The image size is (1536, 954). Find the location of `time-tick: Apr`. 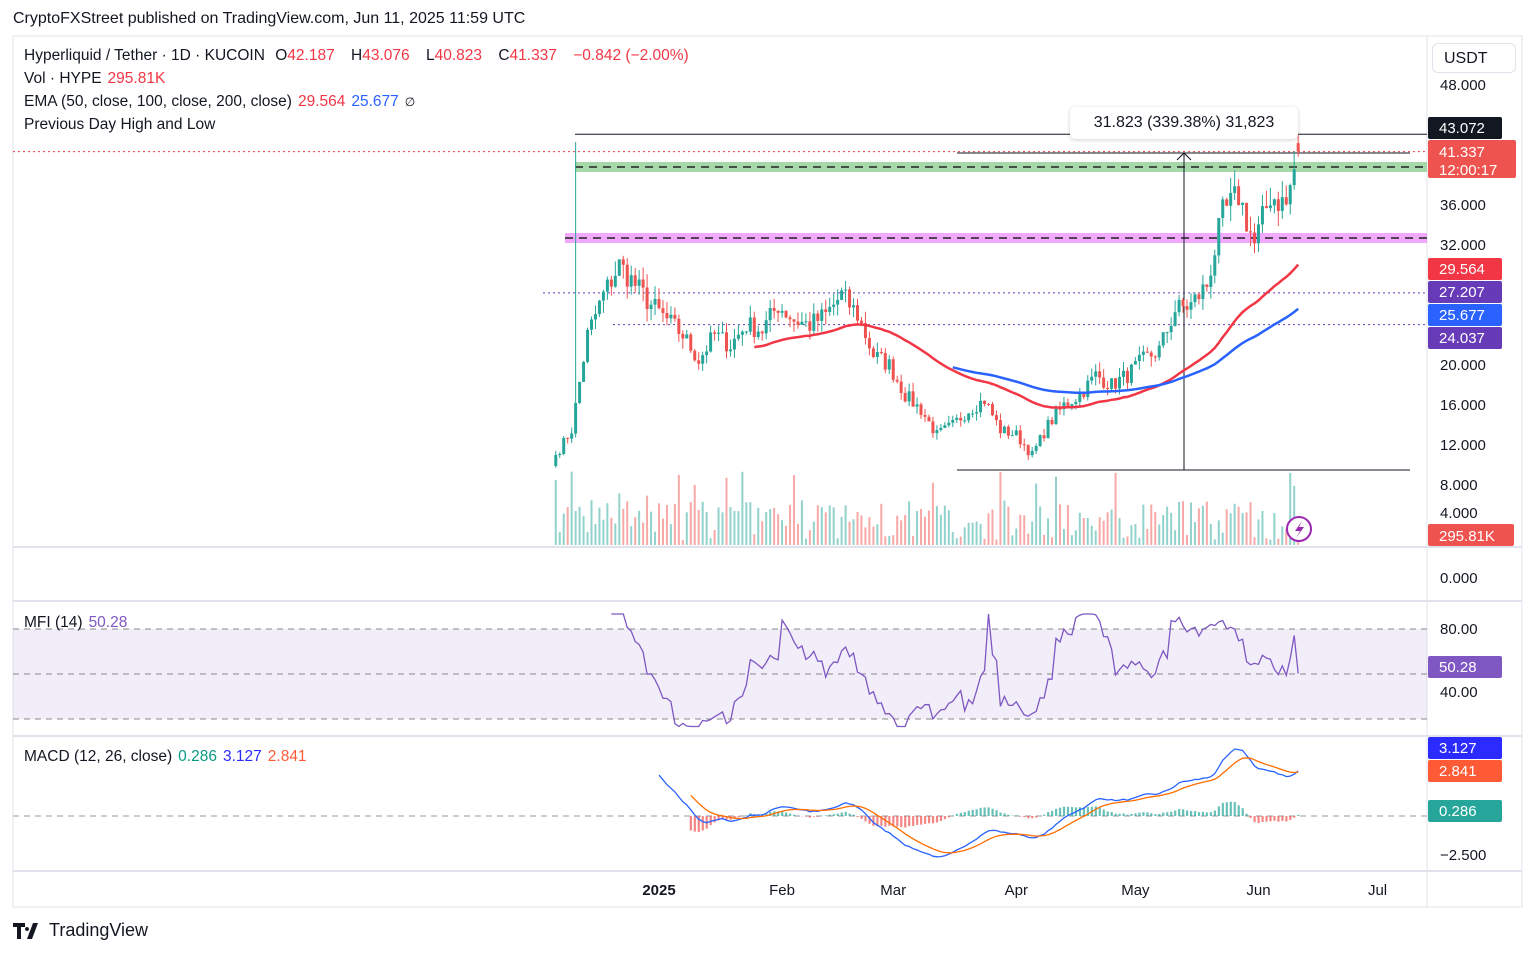

time-tick: Apr is located at coordinates (1016, 890).